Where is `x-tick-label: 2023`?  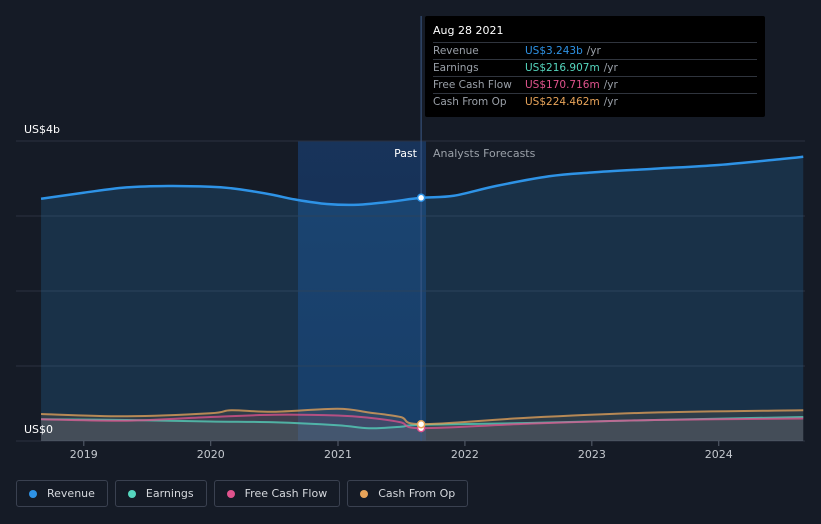
x-tick-label: 2023 is located at coordinates (592, 454).